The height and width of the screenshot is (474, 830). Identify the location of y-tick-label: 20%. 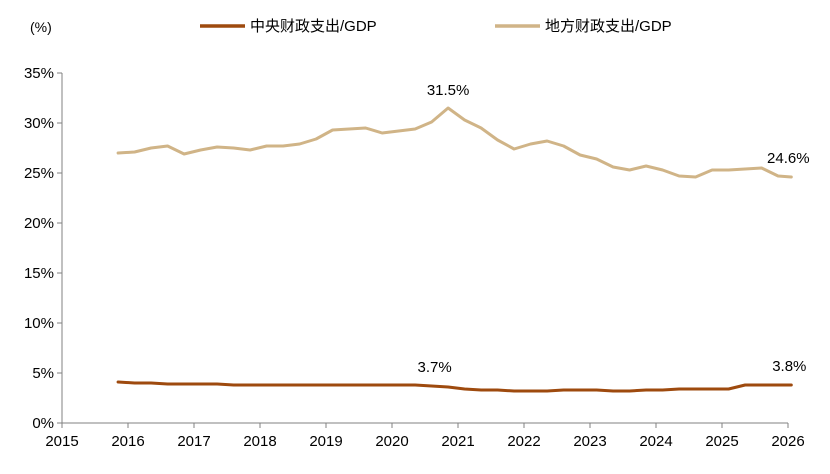
(39, 223).